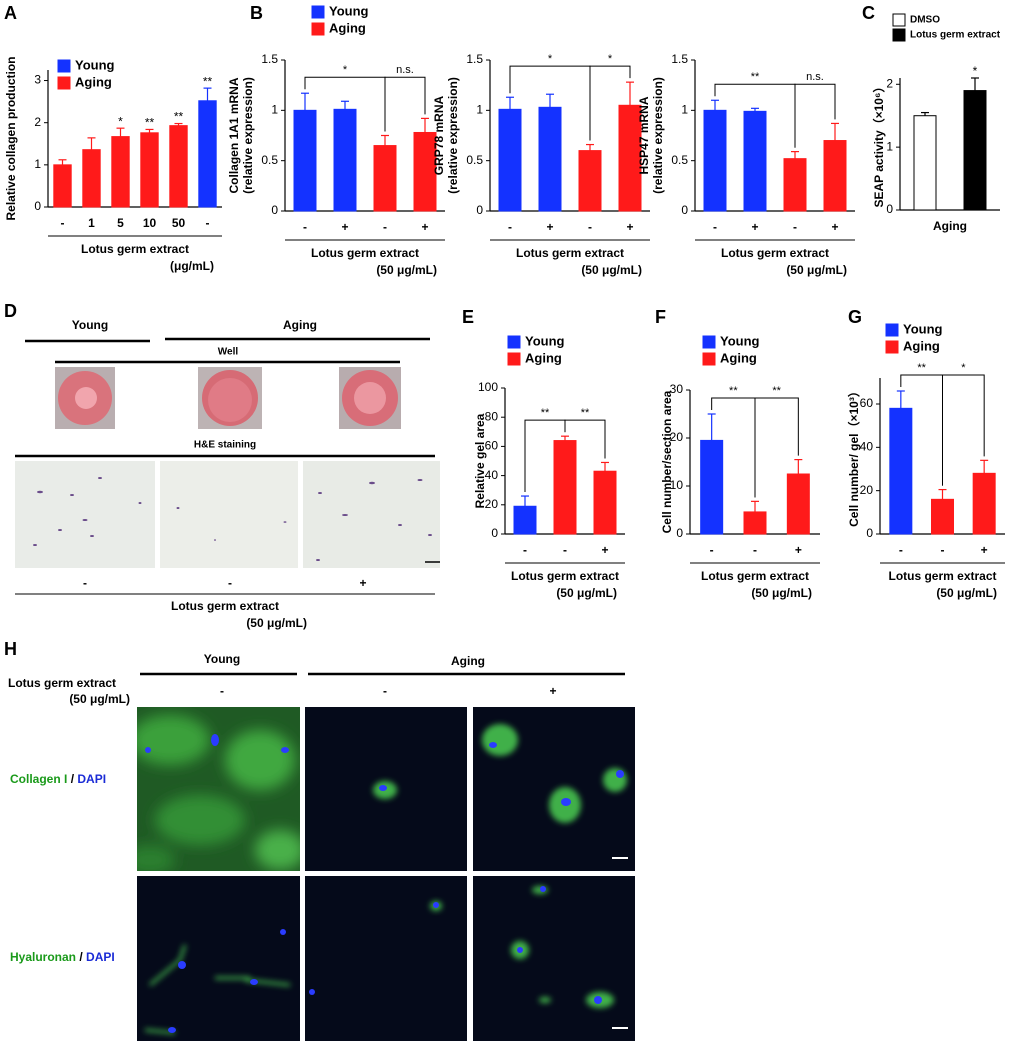 The width and height of the screenshot is (1020, 1050). What do you see at coordinates (225, 445) in the screenshot?
I see `section-title: H&E staining` at bounding box center [225, 445].